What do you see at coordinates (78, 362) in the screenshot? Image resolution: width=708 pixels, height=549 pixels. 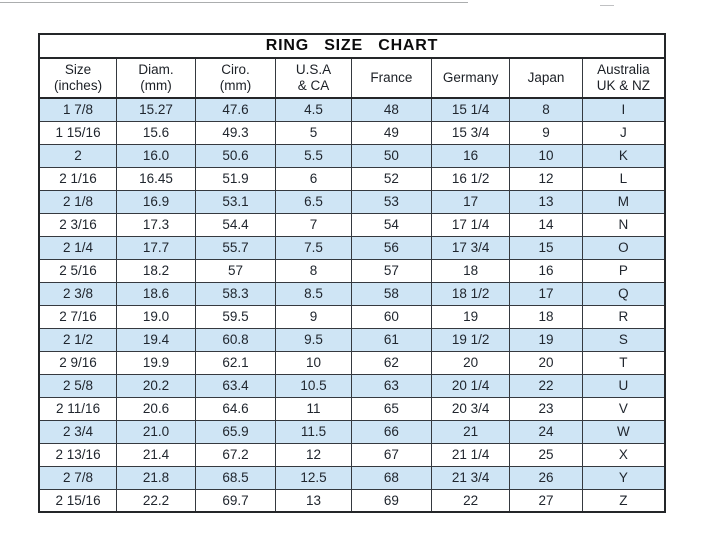 I see `table-cell: 2 9/16` at bounding box center [78, 362].